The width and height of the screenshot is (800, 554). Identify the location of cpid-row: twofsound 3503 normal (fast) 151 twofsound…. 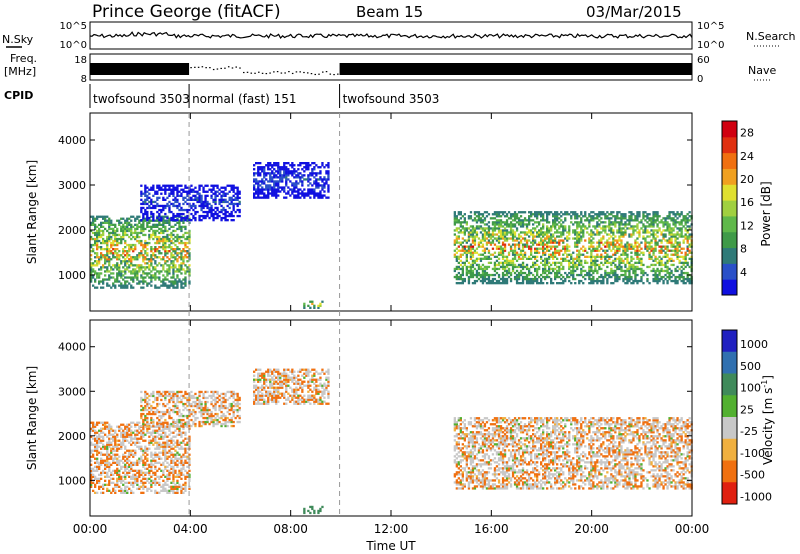
(264, 96).